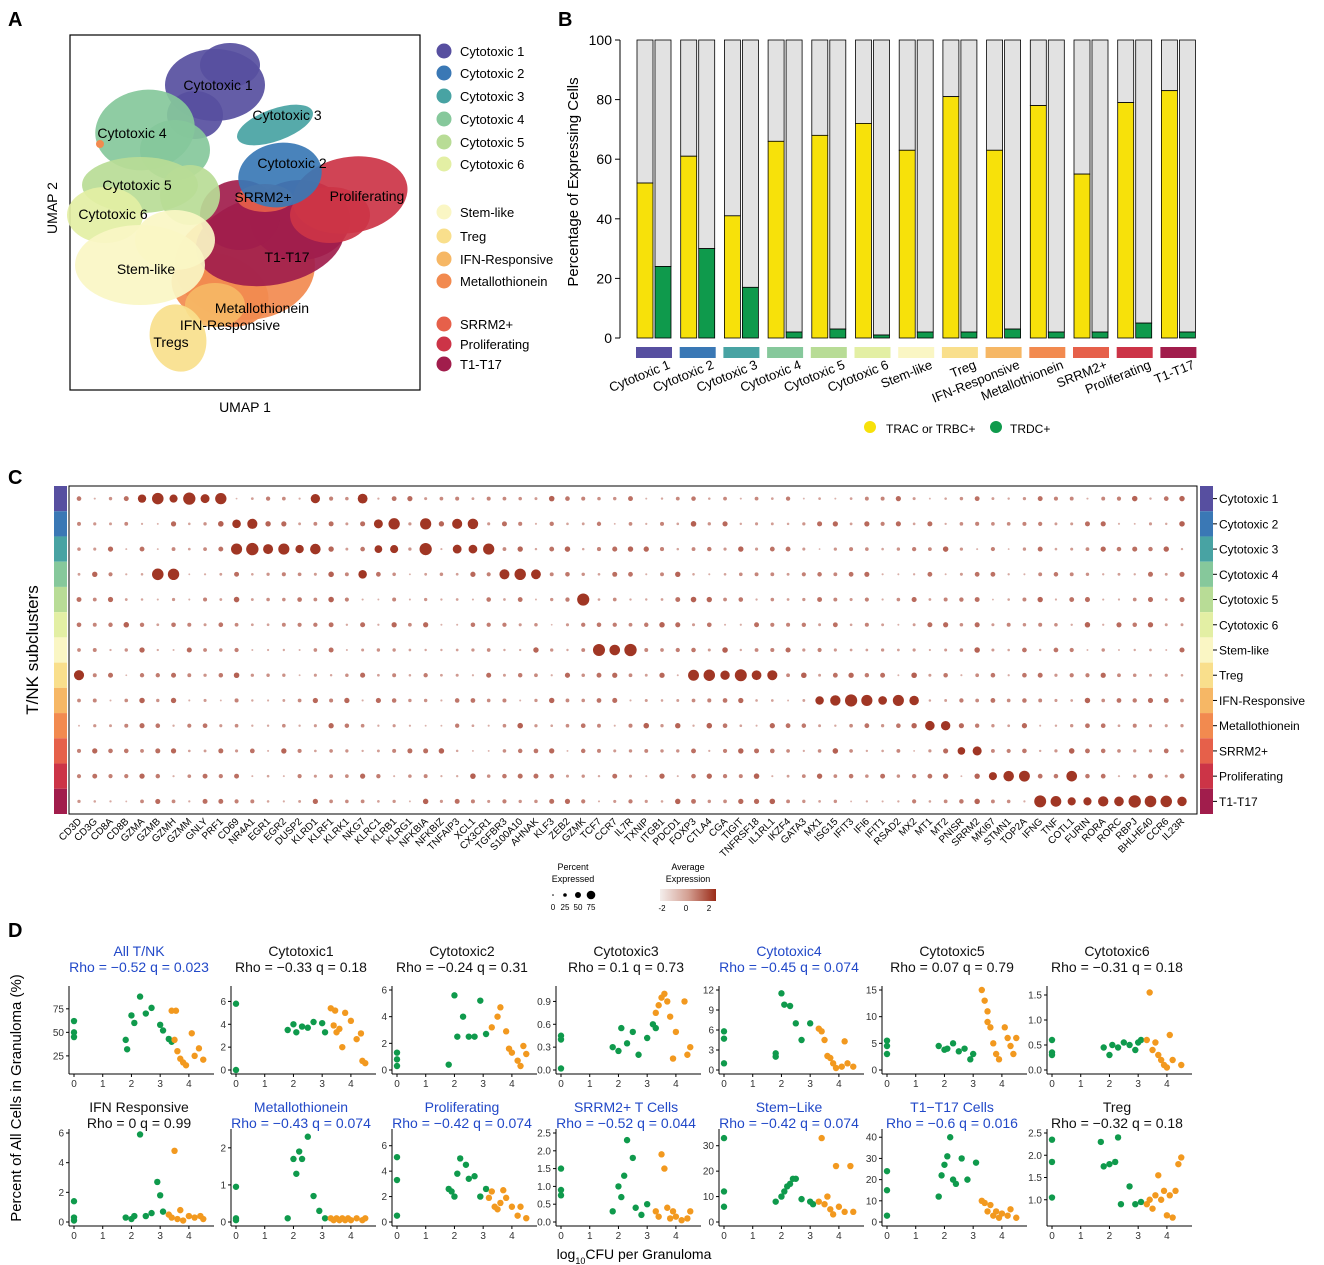 This screenshot has height=1265, width=1324. Describe the element at coordinates (580, 1260) in the screenshot. I see `scatter-x-label-sub: 10` at that location.